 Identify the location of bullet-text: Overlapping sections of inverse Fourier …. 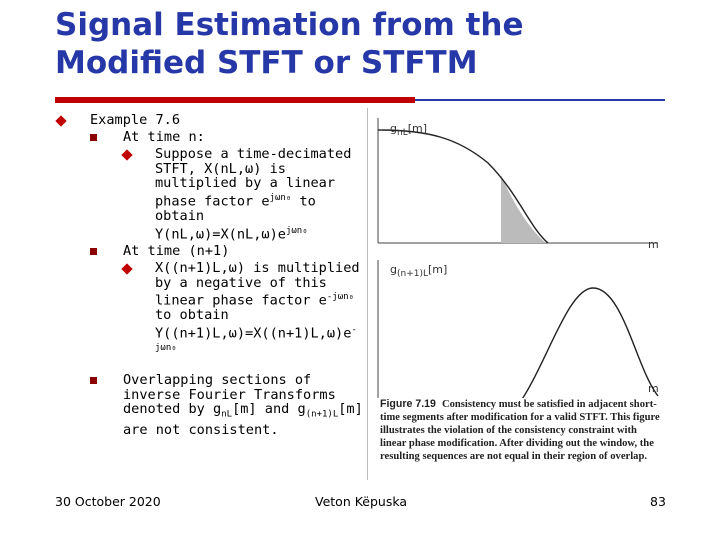
(229, 395).